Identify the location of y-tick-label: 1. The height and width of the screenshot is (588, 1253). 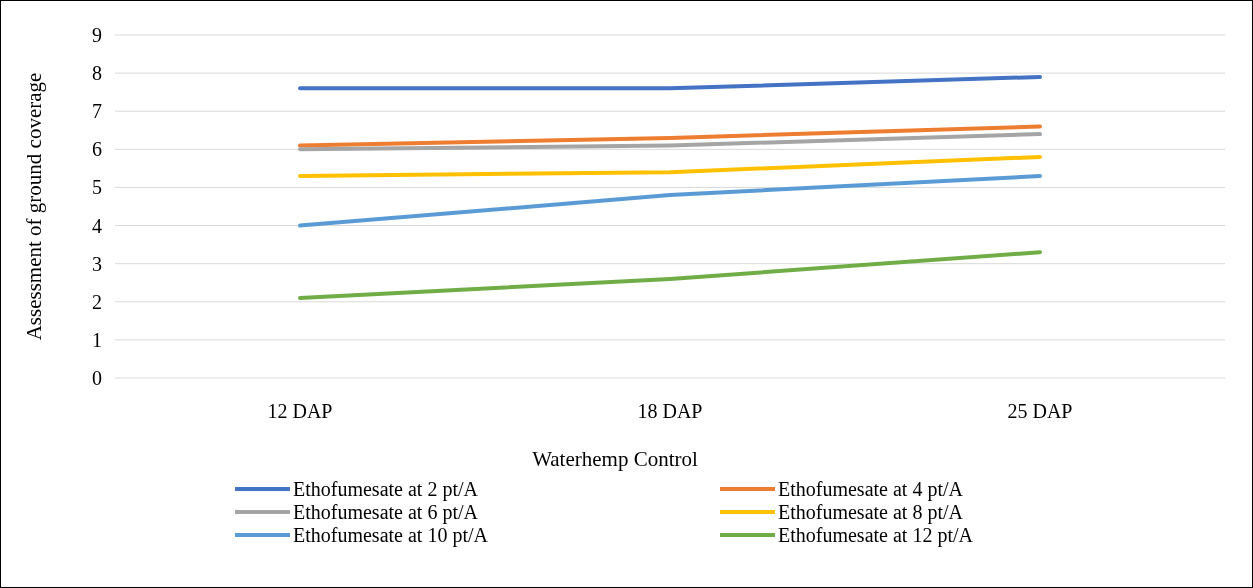
(97, 339).